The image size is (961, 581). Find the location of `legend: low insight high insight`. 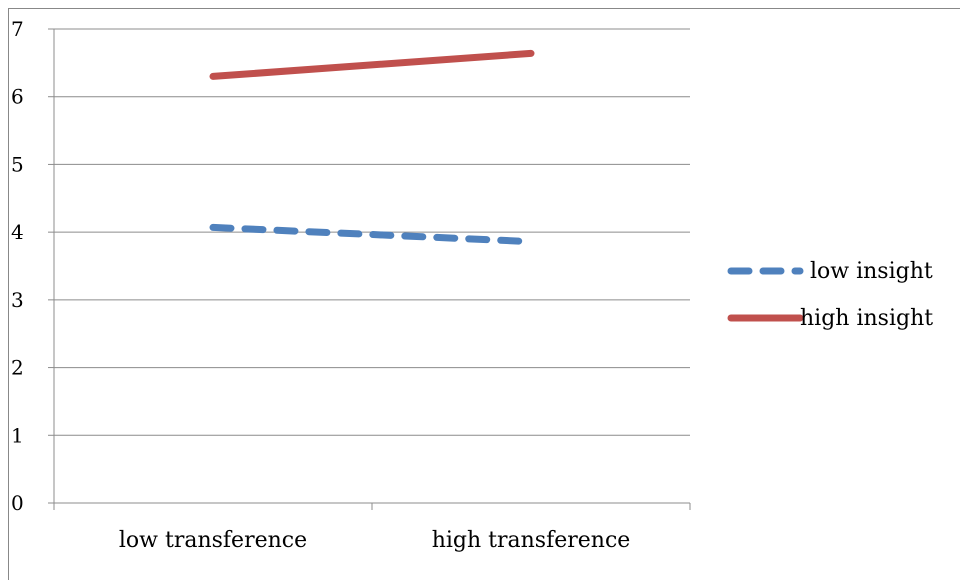

legend: low insight high insight is located at coordinates (830, 295).